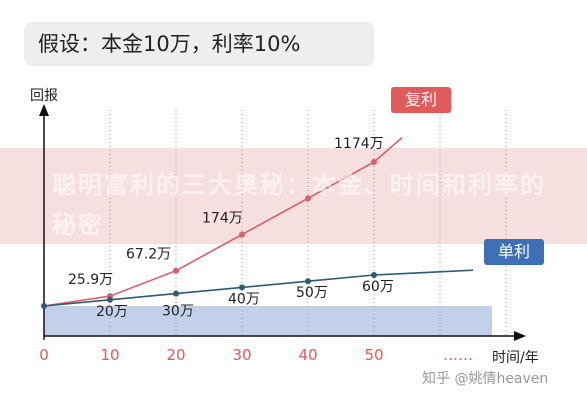  What do you see at coordinates (520, 336) in the screenshot?
I see `x-axis-arrow-icon` at bounding box center [520, 336].